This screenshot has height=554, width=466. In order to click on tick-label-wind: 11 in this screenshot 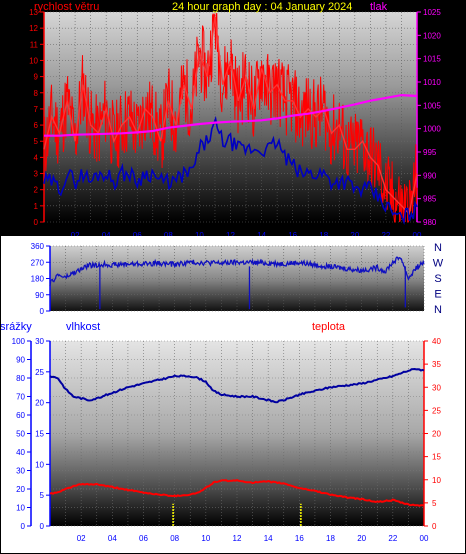, I will do `click(34, 44)`.